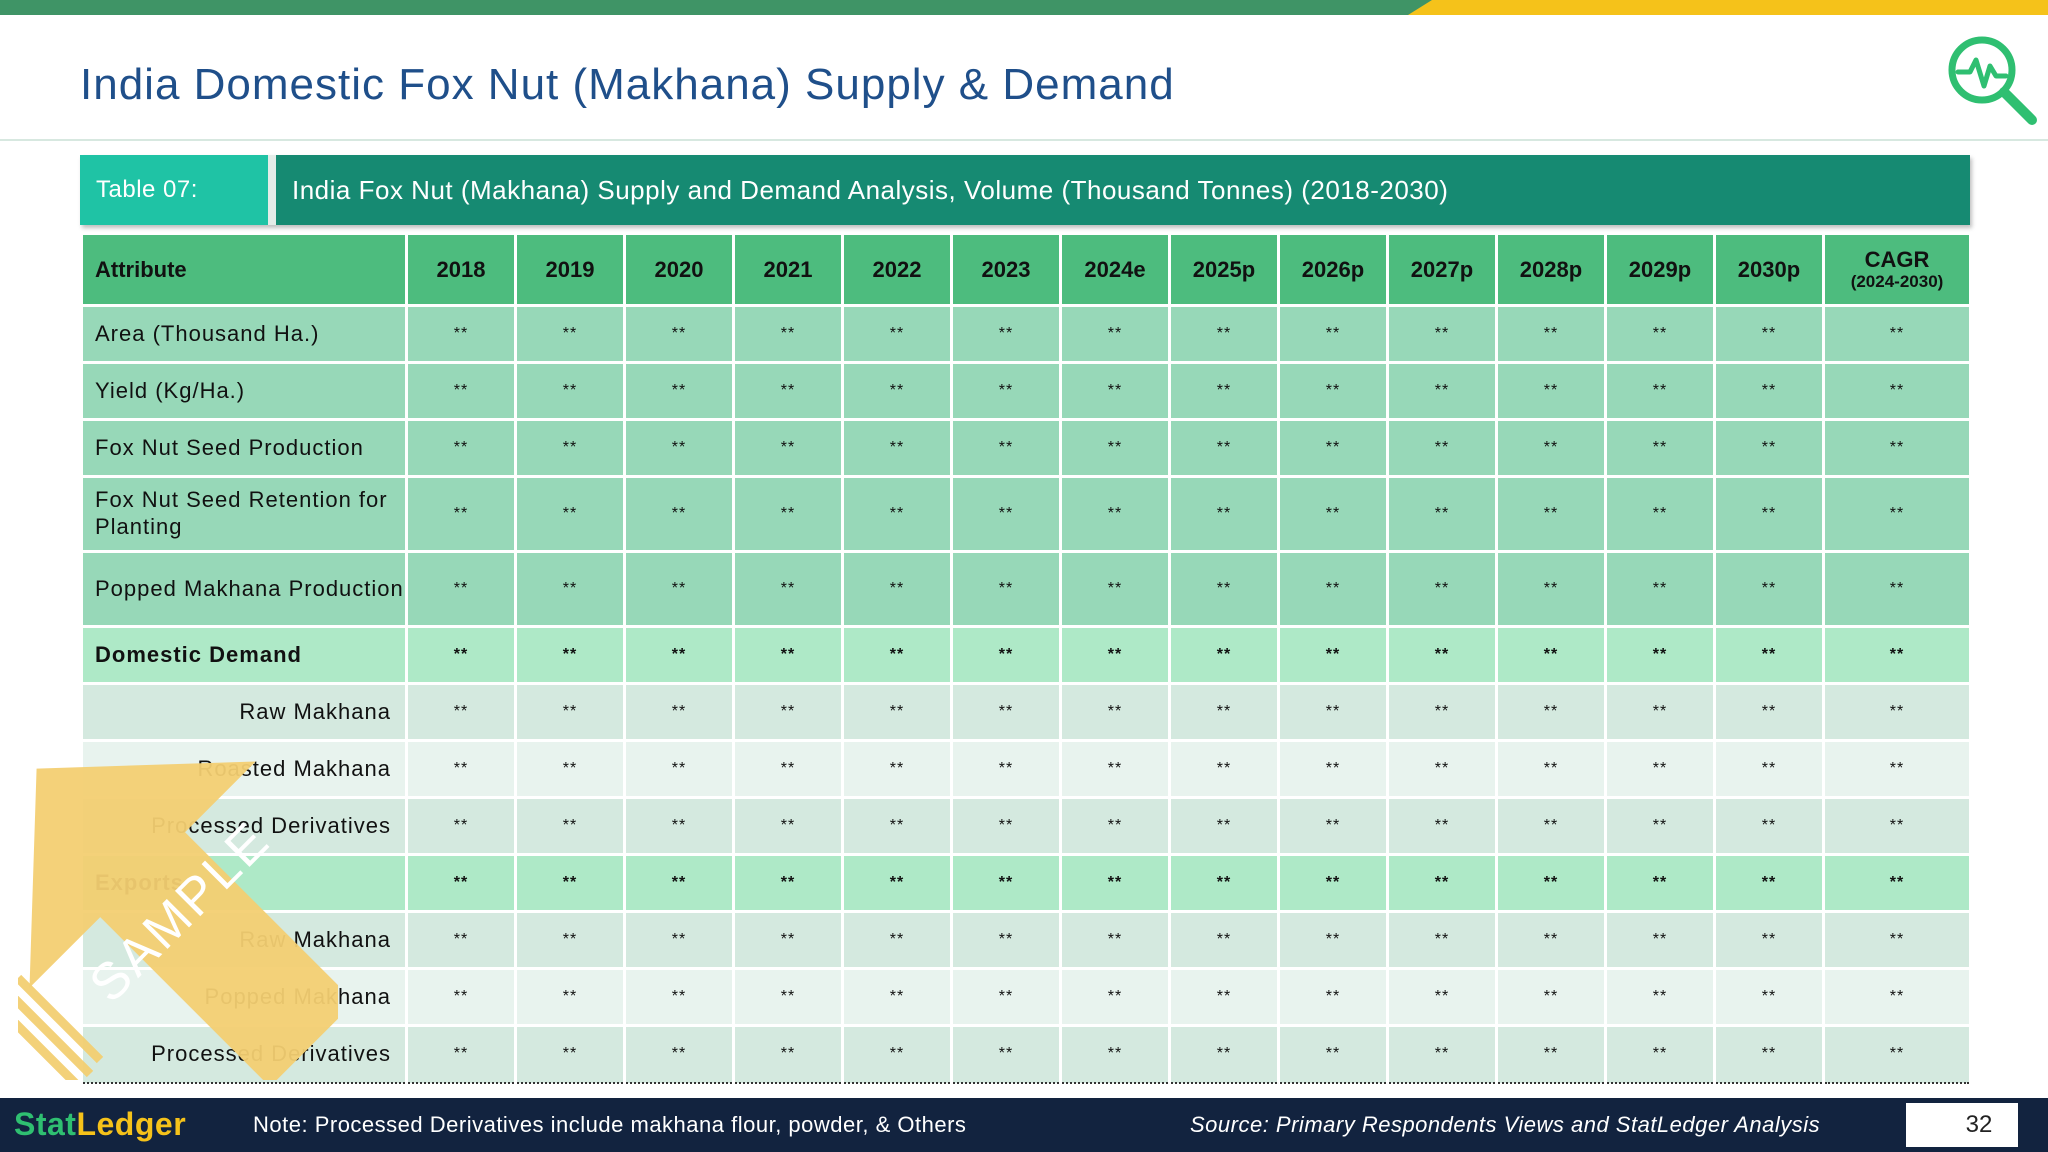 The height and width of the screenshot is (1152, 2048). Describe the element at coordinates (1897, 260) in the screenshot. I see `cagr-label: CAGR` at that location.